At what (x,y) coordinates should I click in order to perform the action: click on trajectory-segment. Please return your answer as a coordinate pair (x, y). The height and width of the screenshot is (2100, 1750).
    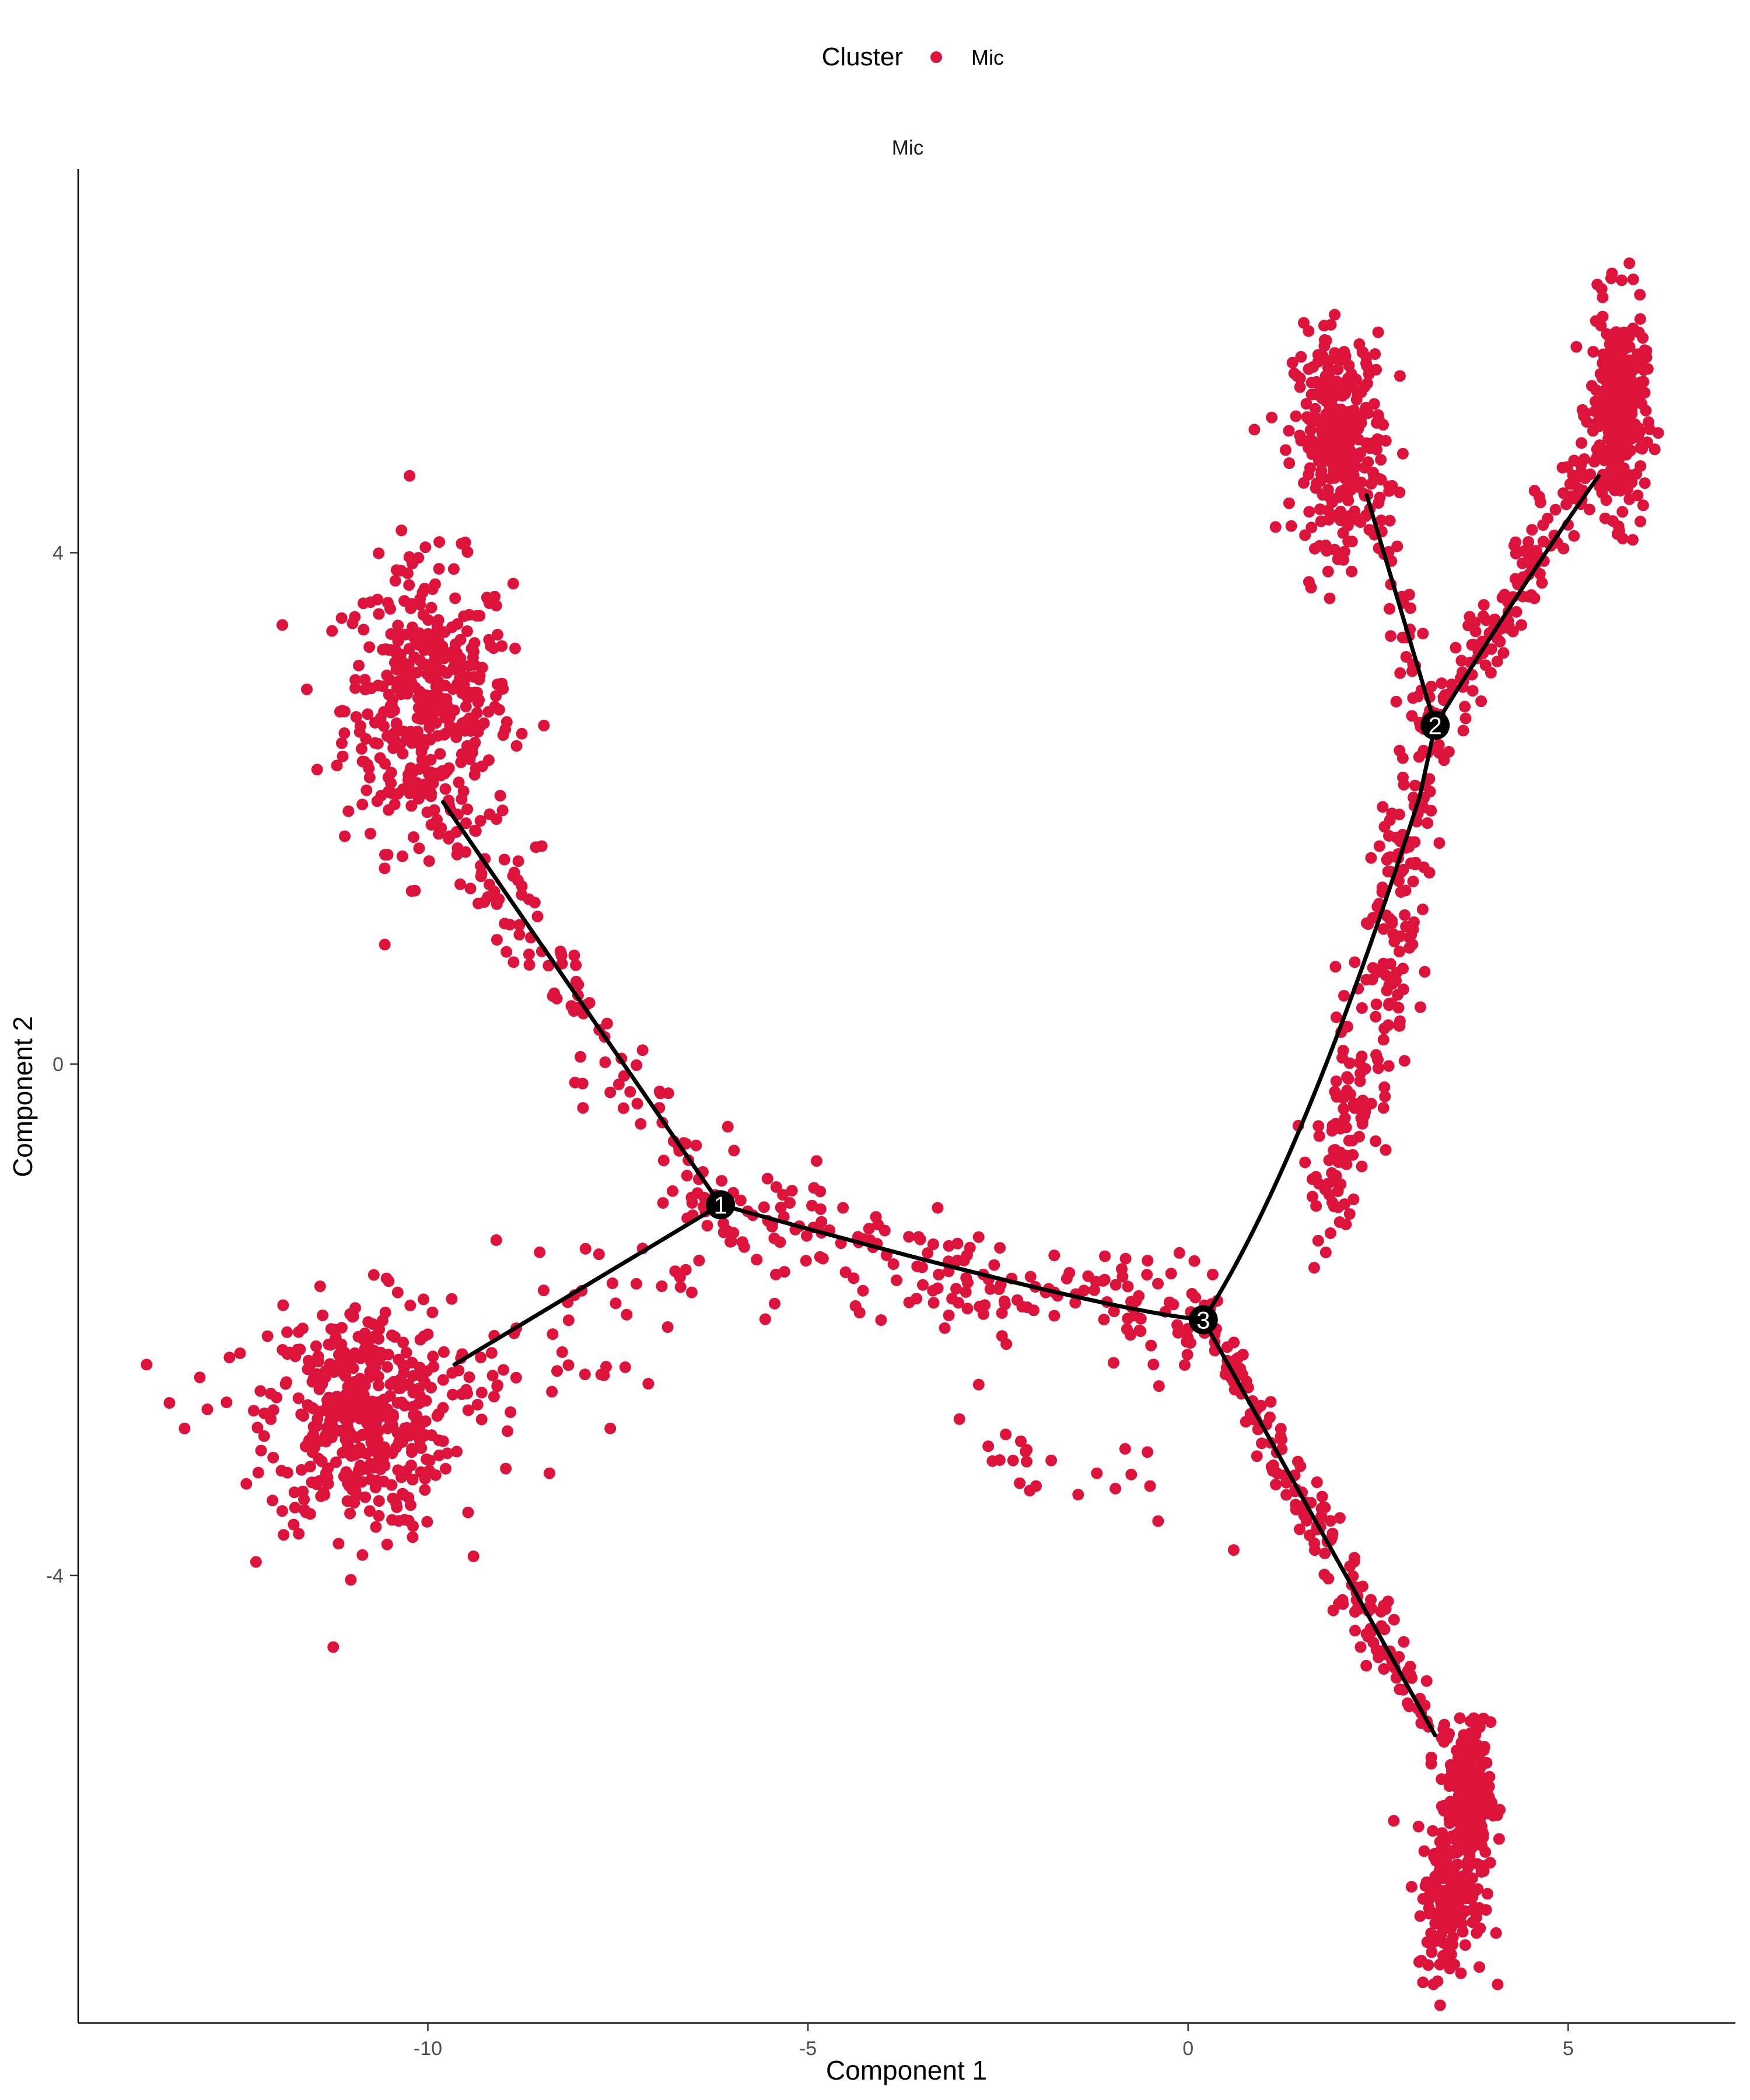
    Looking at the image, I should click on (582, 1003).